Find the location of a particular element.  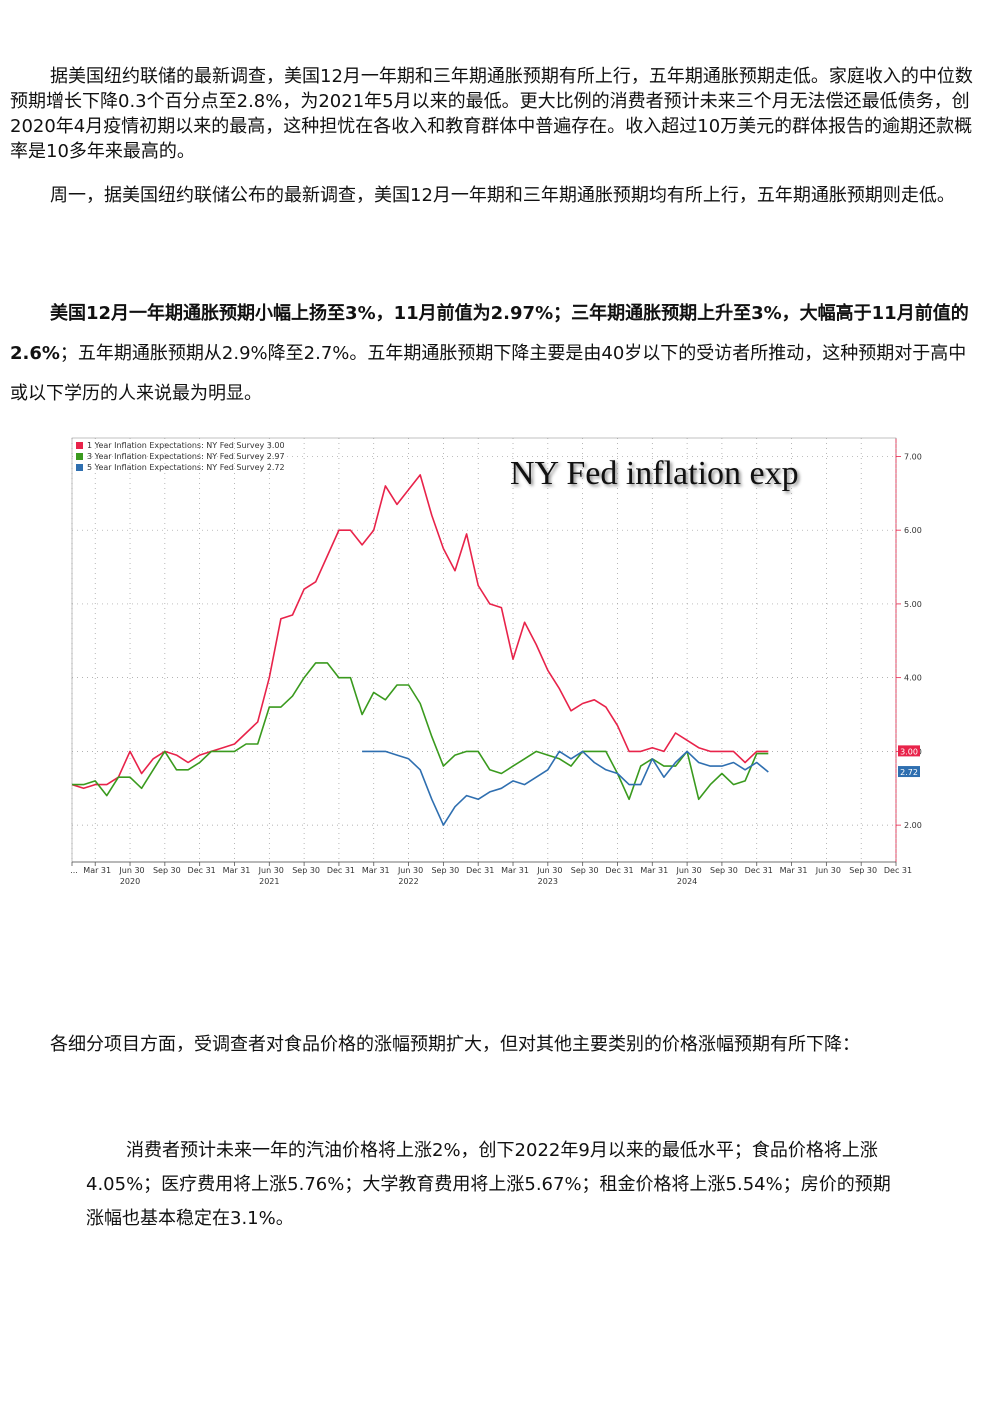

last-value-label: 3.00 is located at coordinates (909, 751).